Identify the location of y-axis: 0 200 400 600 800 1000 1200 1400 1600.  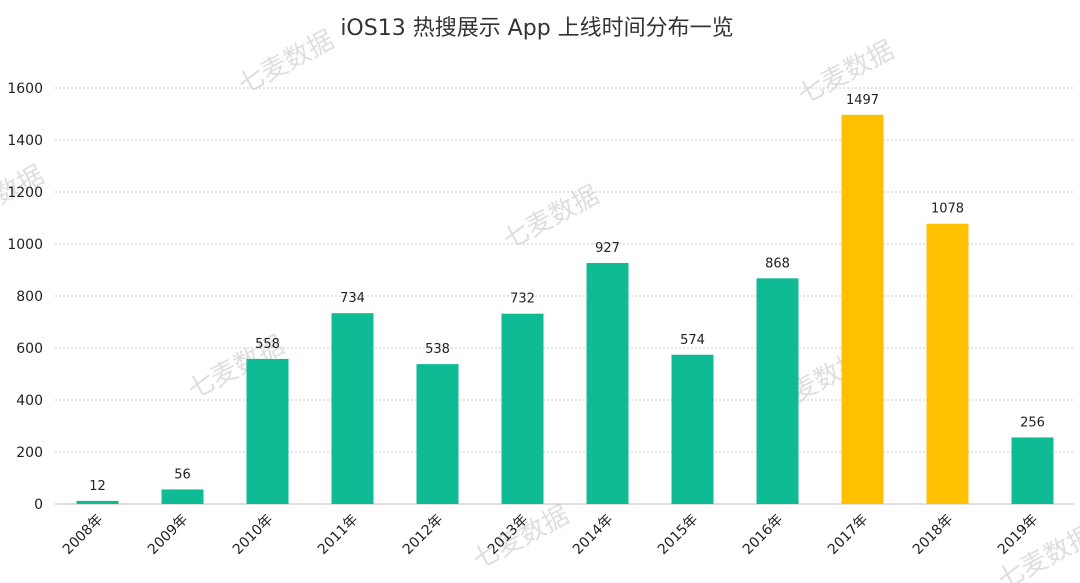
(25, 297).